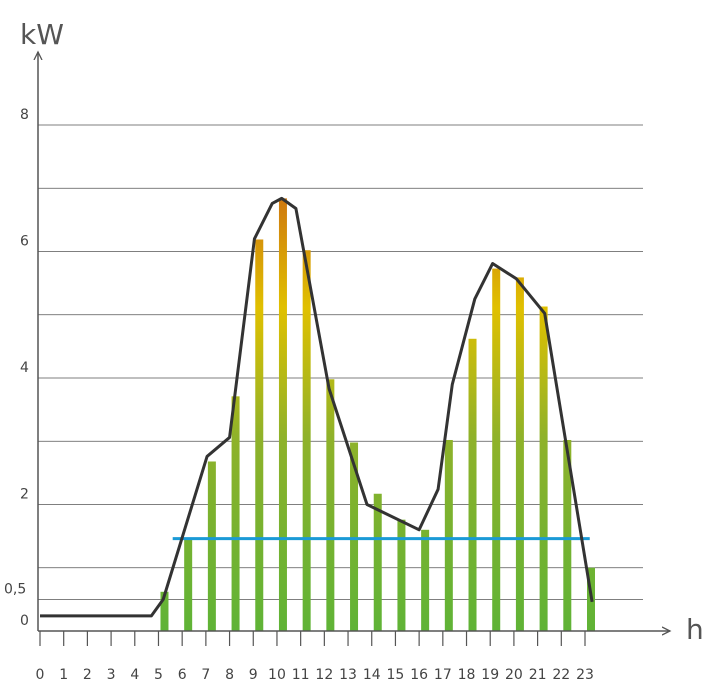  What do you see at coordinates (158, 674) in the screenshot?
I see `x-tick-label: 5` at bounding box center [158, 674].